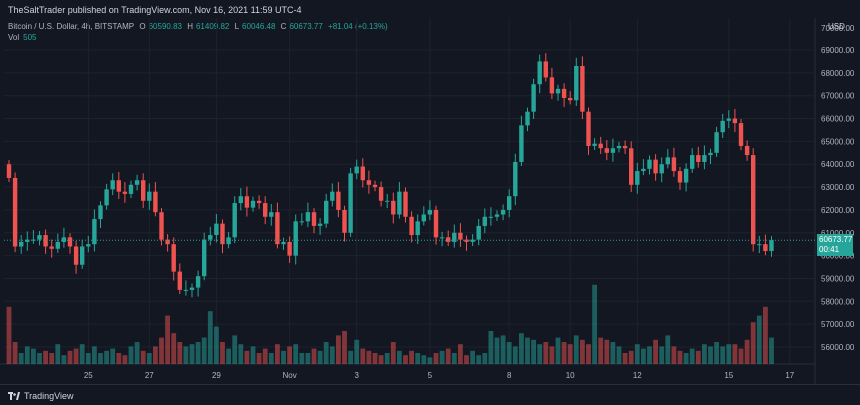 The width and height of the screenshot is (860, 405). Describe the element at coordinates (41, 396) in the screenshot. I see `tradingview-logo: TradingView` at that location.